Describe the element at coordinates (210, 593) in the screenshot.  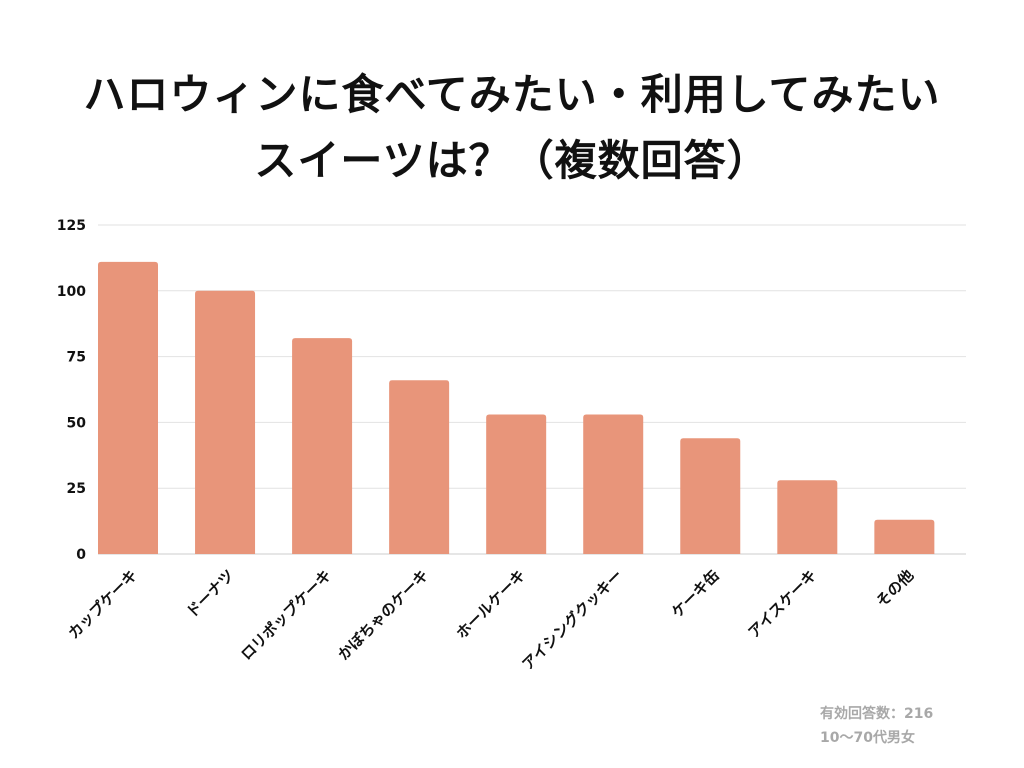
I see `x-tick-label: ドーナツ` at that location.